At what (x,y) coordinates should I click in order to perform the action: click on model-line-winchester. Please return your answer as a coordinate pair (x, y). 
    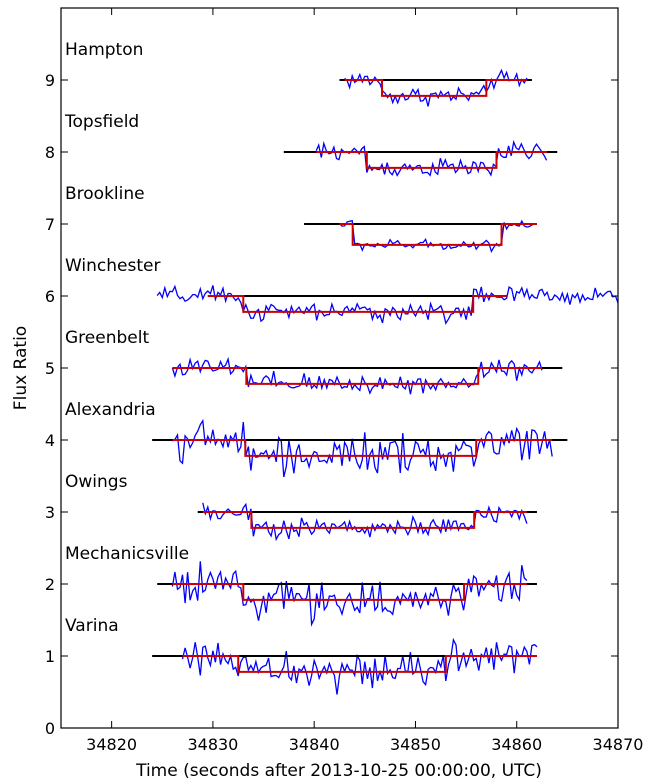
    Looking at the image, I should click on (357, 304).